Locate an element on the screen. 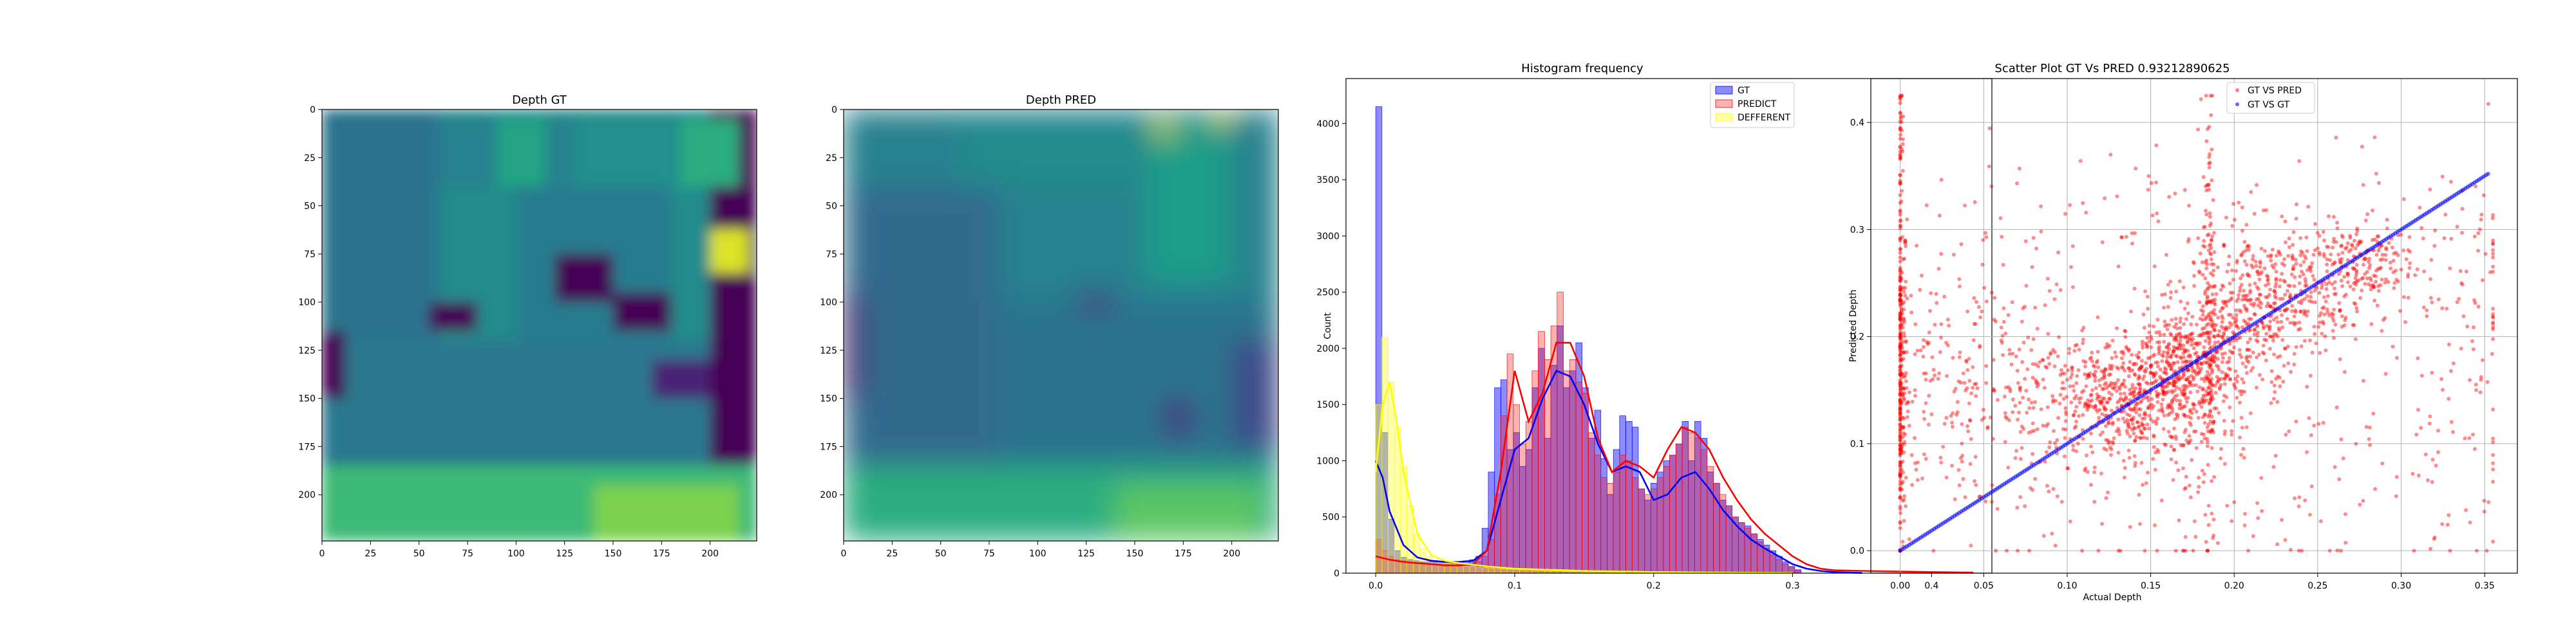  x-tick-label: 0.35 is located at coordinates (2485, 586).